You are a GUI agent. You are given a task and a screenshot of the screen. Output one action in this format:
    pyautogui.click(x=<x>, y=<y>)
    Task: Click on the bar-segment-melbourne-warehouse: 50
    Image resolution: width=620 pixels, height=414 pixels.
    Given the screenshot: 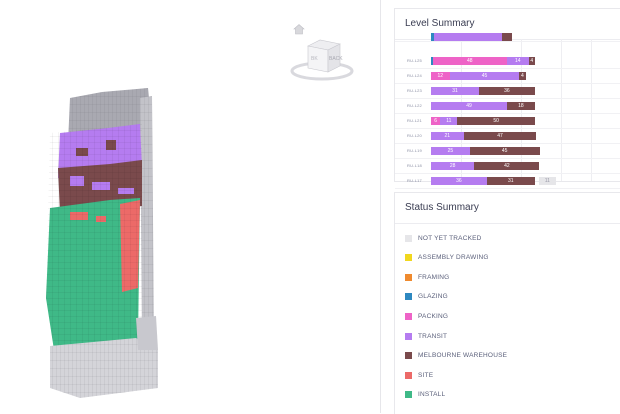 What is the action you would take?
    pyautogui.click(x=496, y=121)
    